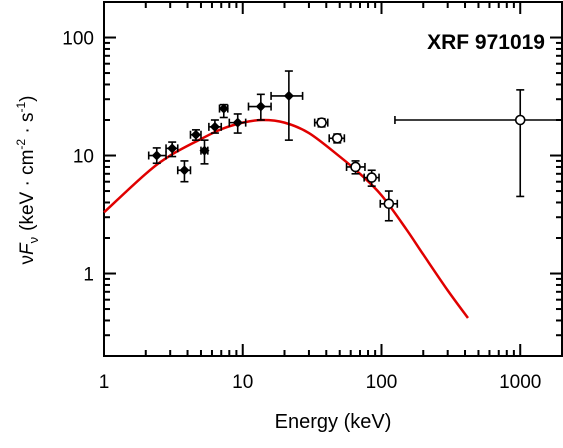  I want to click on x-tick-label: 10, so click(242, 382).